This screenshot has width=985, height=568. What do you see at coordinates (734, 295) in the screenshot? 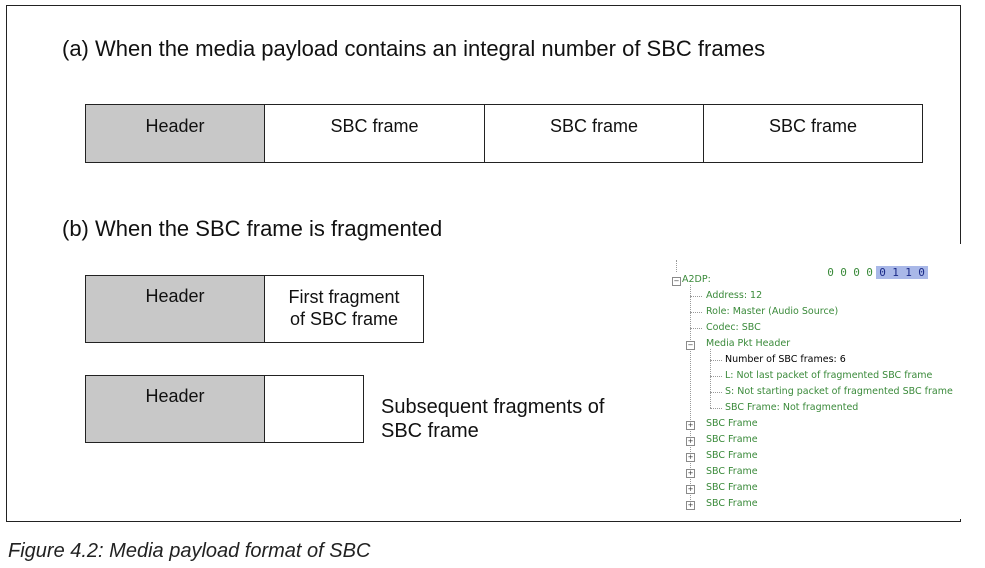
I see `tree-item-address: Address: 12` at bounding box center [734, 295].